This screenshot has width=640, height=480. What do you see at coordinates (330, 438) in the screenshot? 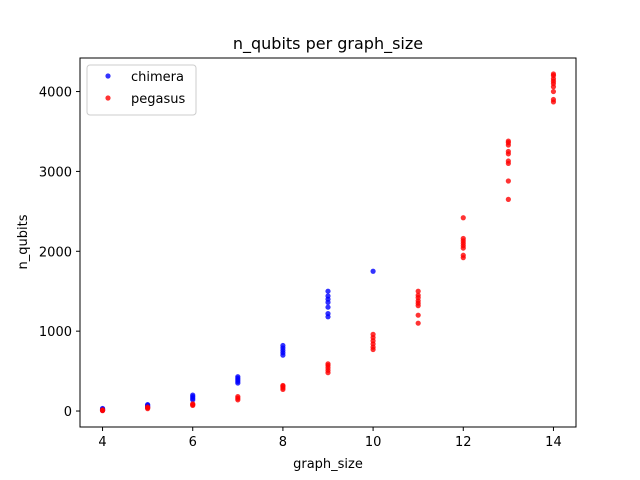
I see `x-axis: 4 6 8 10 12 14` at bounding box center [330, 438].